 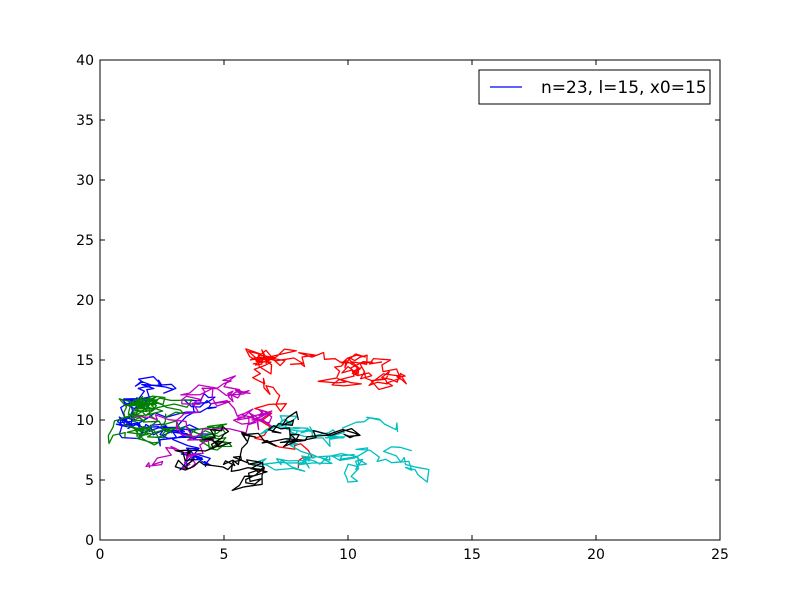 I want to click on legend: n=23, l=15, x0=15, so click(x=594, y=87).